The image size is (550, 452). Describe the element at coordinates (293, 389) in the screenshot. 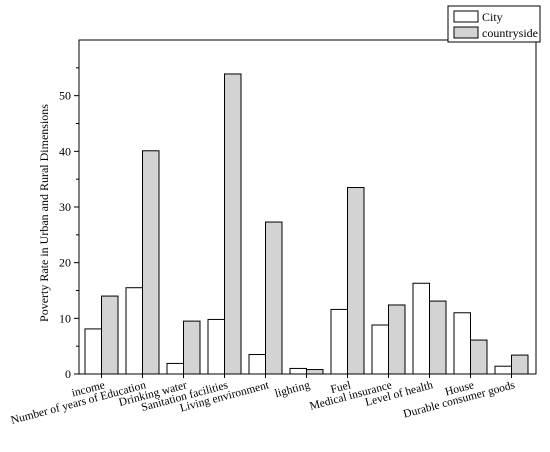

I see `category-label: lighting` at that location.